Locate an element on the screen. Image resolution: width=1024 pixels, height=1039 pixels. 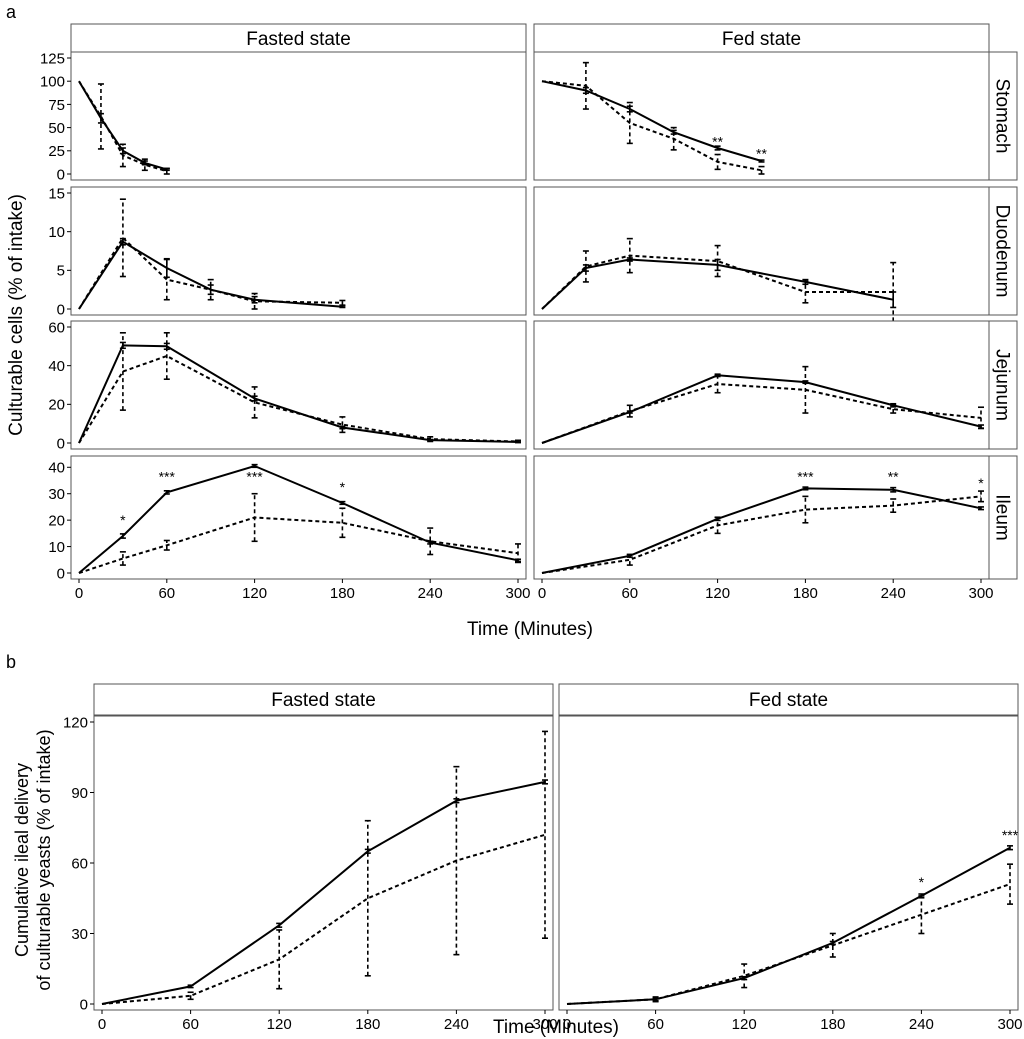
y-tick-label: 40 is located at coordinates (56, 366).